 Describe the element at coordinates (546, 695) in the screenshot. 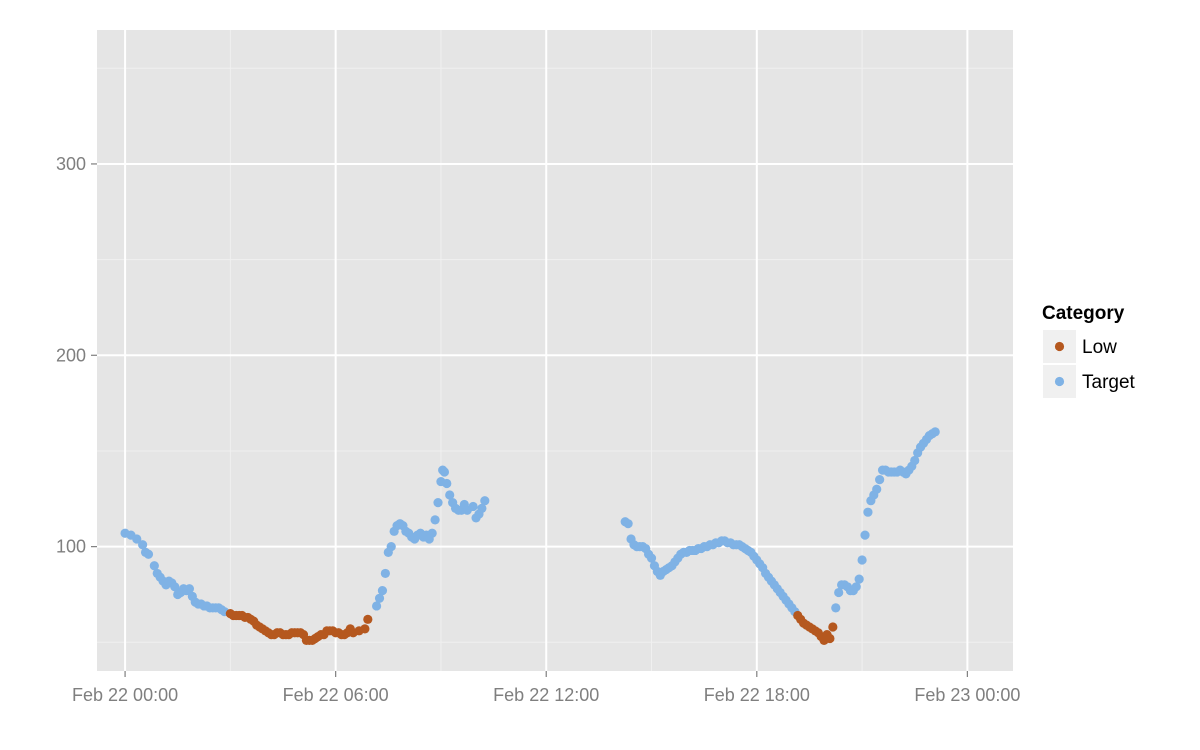

I see `x-tick-label: Feb 22 12:00` at that location.